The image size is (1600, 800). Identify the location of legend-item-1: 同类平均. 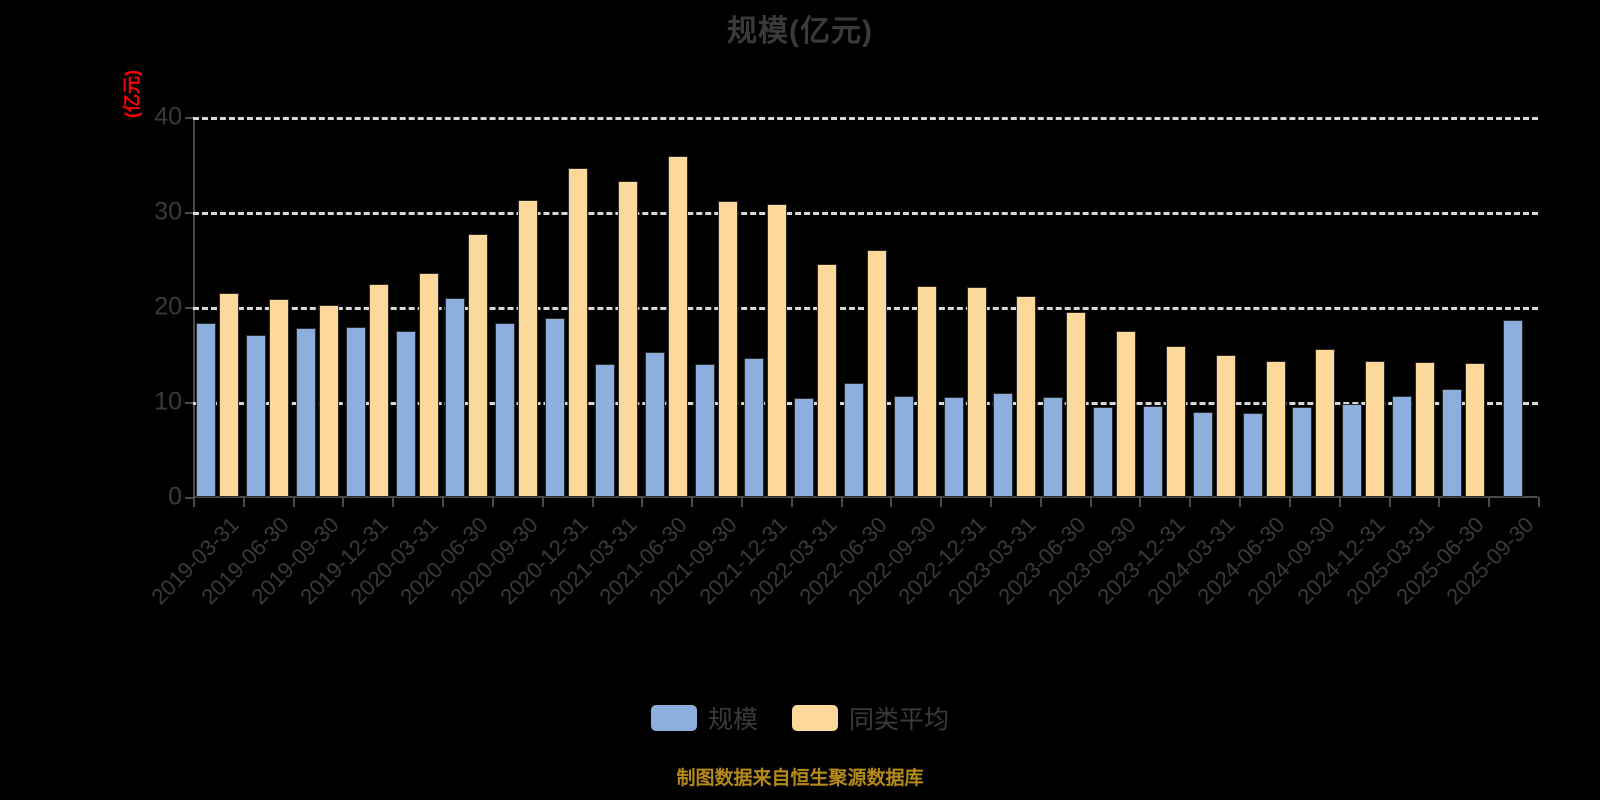
(870, 718).